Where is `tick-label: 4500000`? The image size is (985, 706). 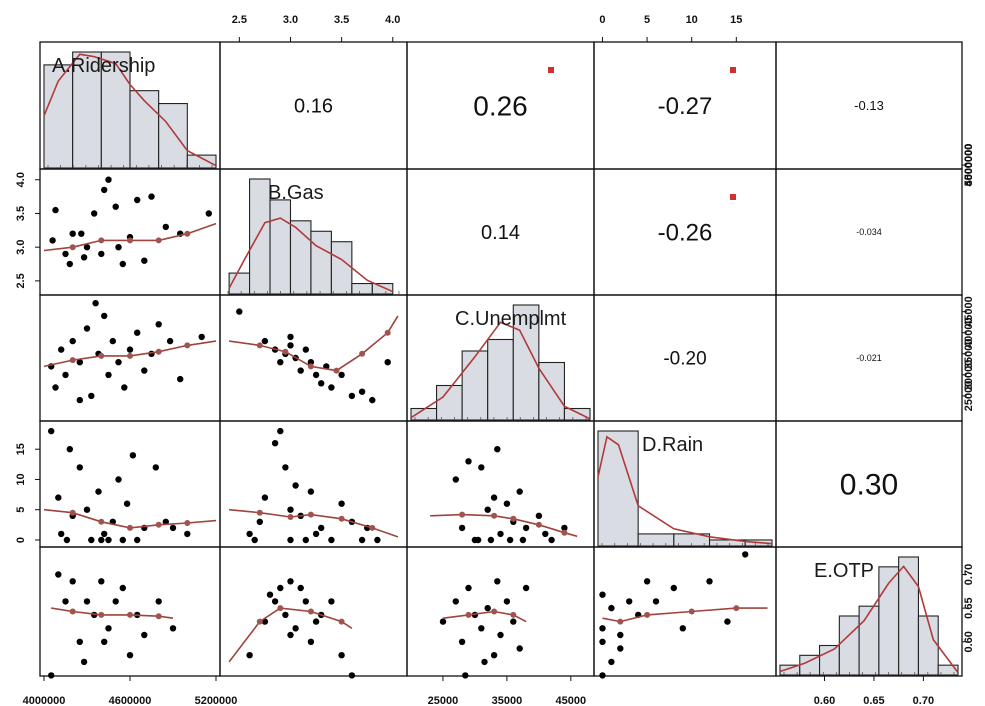
tick-label: 4500000 is located at coordinates (969, 165).